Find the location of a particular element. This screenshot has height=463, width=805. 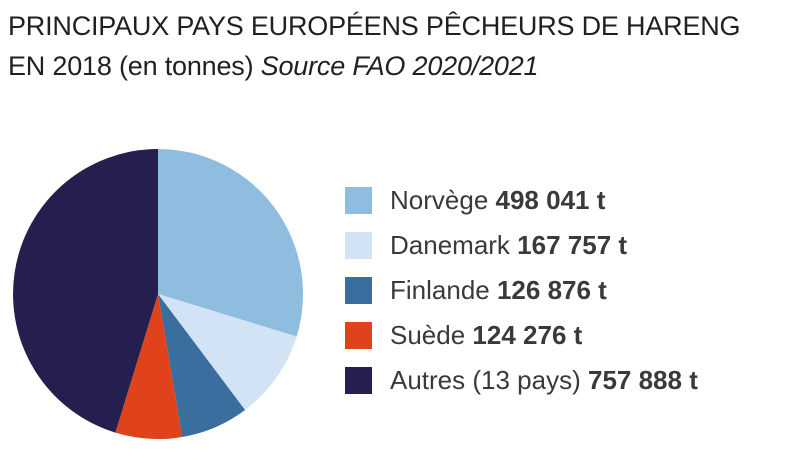

title-line2: EN 2018 (en tonnes) is located at coordinates (131, 66).